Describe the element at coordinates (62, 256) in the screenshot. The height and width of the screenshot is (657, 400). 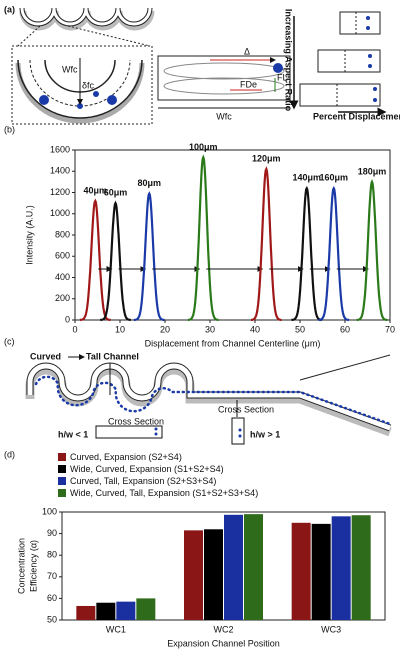
I see `y-tick-label: 600` at that location.